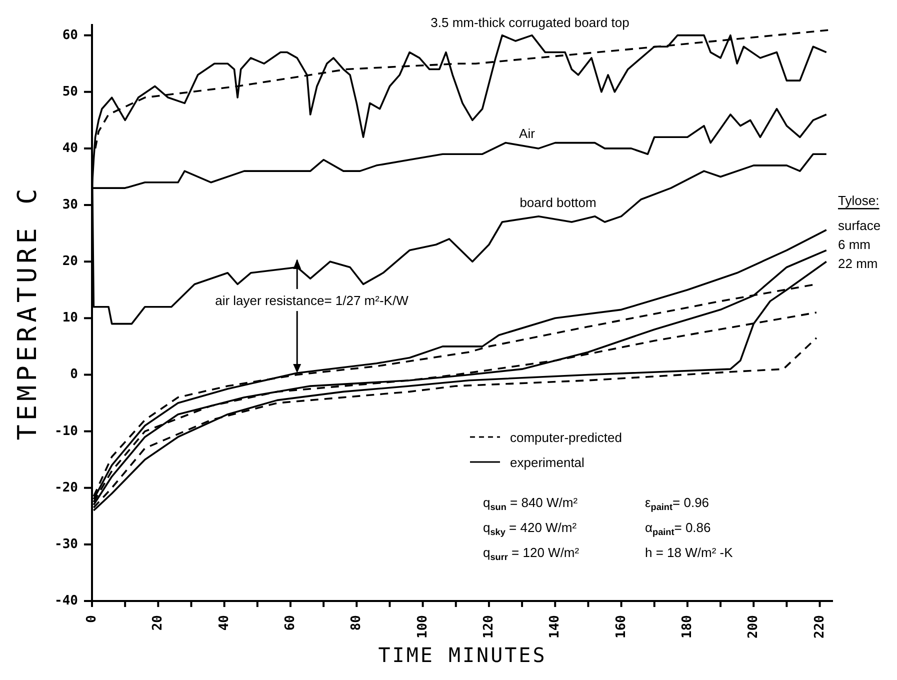 Image resolution: width=897 pixels, height=680 pixels. I want to click on annotation: α$_{paint}$= 0.86, so click(678, 528).